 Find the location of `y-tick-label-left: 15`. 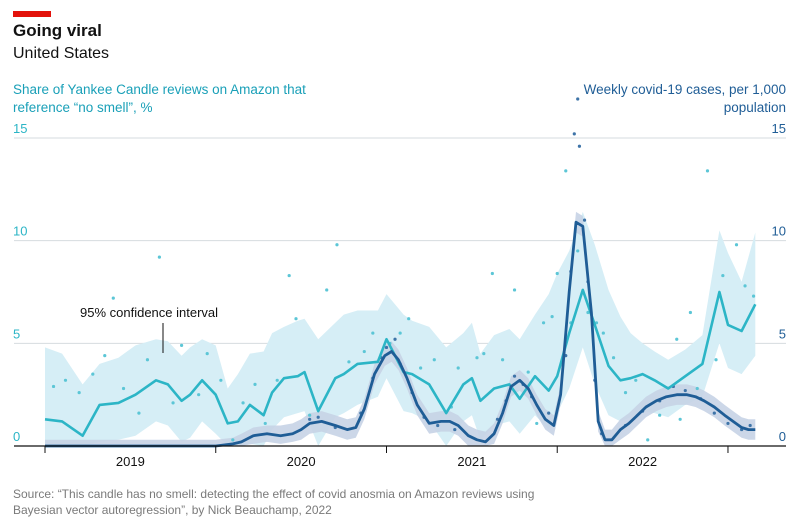

y-tick-label-left: 15 is located at coordinates (20, 128).